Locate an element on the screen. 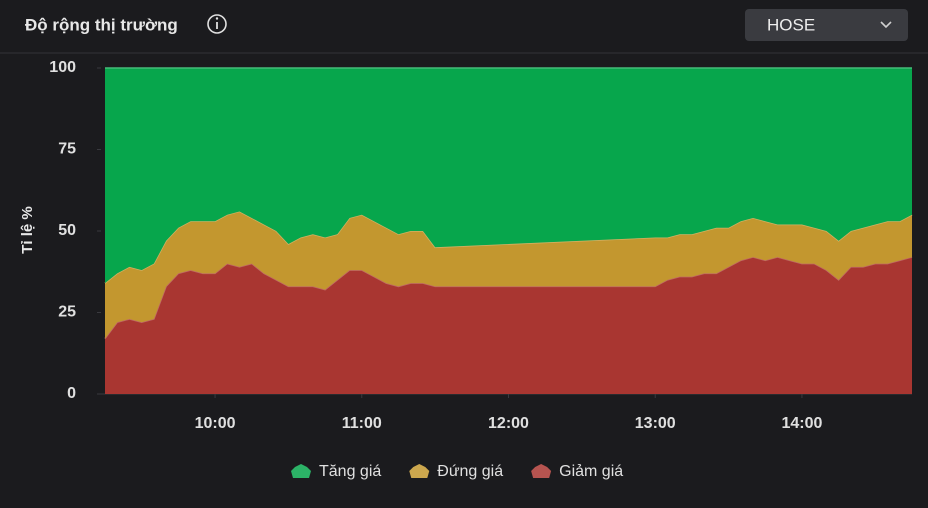 Image resolution: width=928 pixels, height=508 pixels. y-axis-label: Tỉ lệ % is located at coordinates (27, 230).